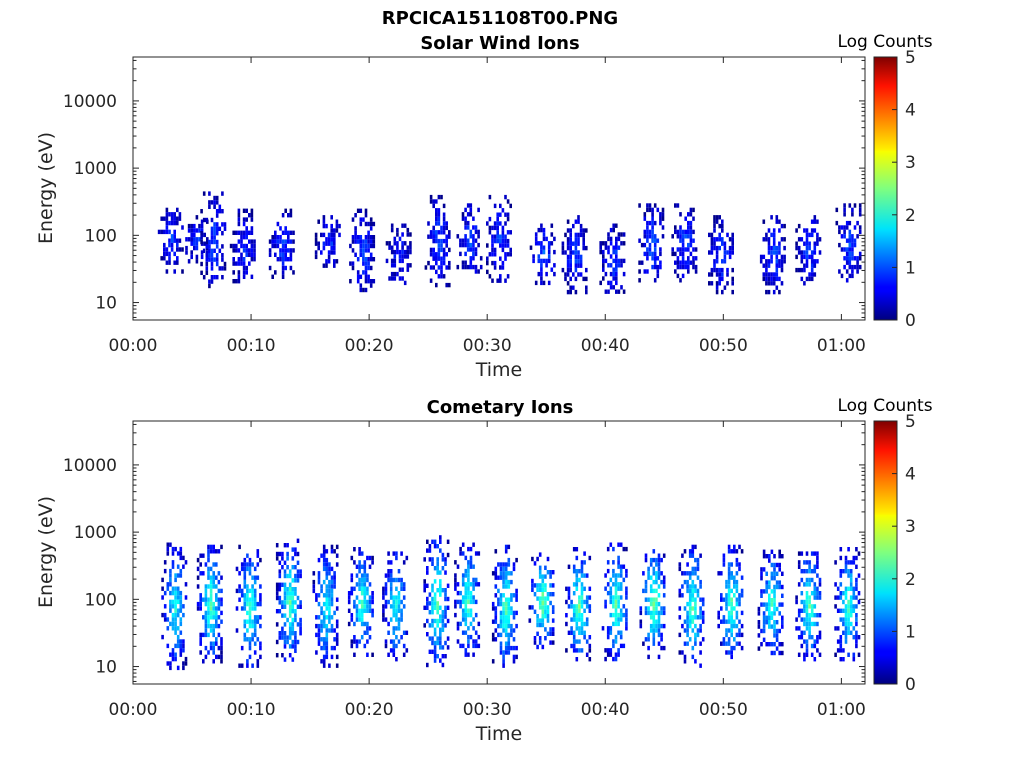 The width and height of the screenshot is (1024, 768). What do you see at coordinates (95, 533) in the screenshot?
I see `y-tick-label: 1000` at bounding box center [95, 533].